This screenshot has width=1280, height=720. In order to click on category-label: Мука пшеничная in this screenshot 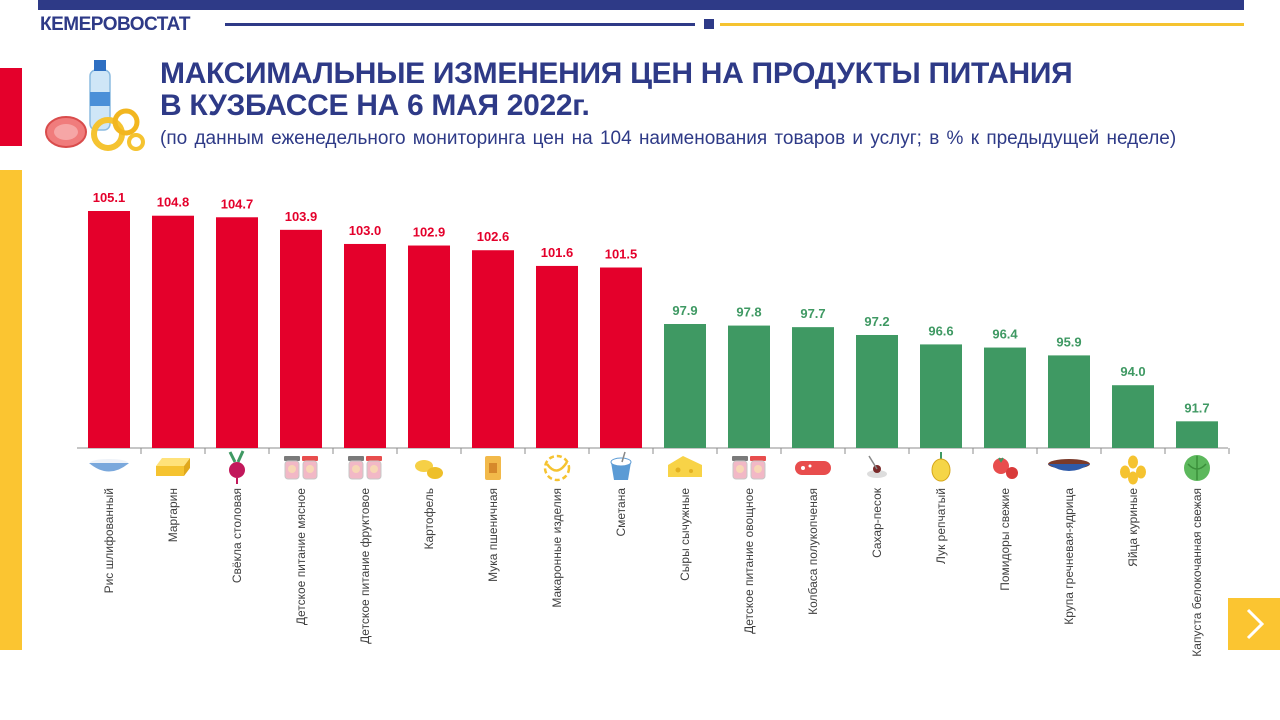, I will do `click(493, 535)`.